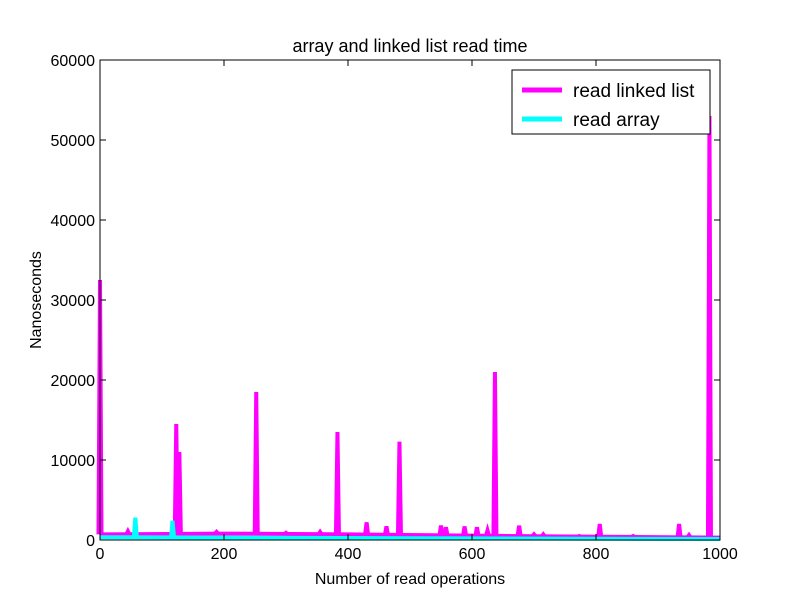 The image size is (800, 600). Describe the element at coordinates (634, 91) in the screenshot. I see `legend-label-linked-list: read linked list` at that location.